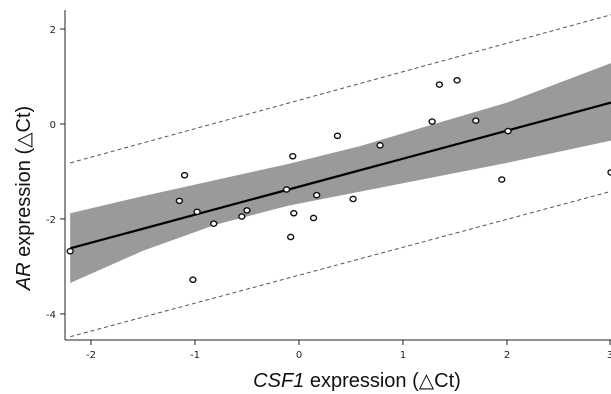  What do you see at coordinates (195, 355) in the screenshot?
I see `x-tick-label: -1` at bounding box center [195, 355].